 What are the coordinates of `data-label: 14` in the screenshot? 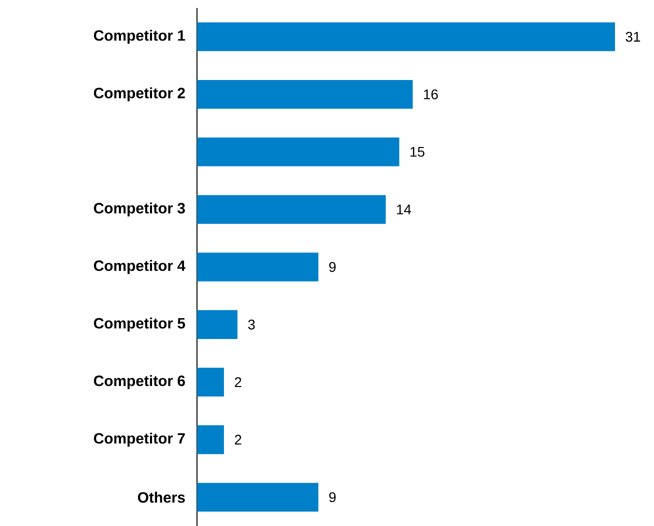 It's located at (404, 209).